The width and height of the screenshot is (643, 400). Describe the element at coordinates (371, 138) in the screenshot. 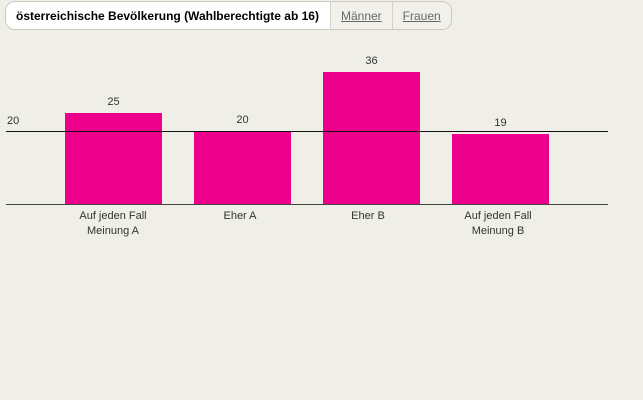

I see `bar-eher-b` at that location.